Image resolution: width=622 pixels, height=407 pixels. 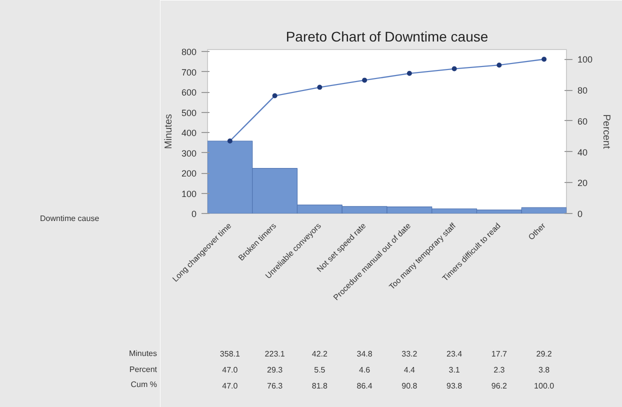 What do you see at coordinates (143, 369) in the screenshot?
I see `text: Percent` at bounding box center [143, 369].